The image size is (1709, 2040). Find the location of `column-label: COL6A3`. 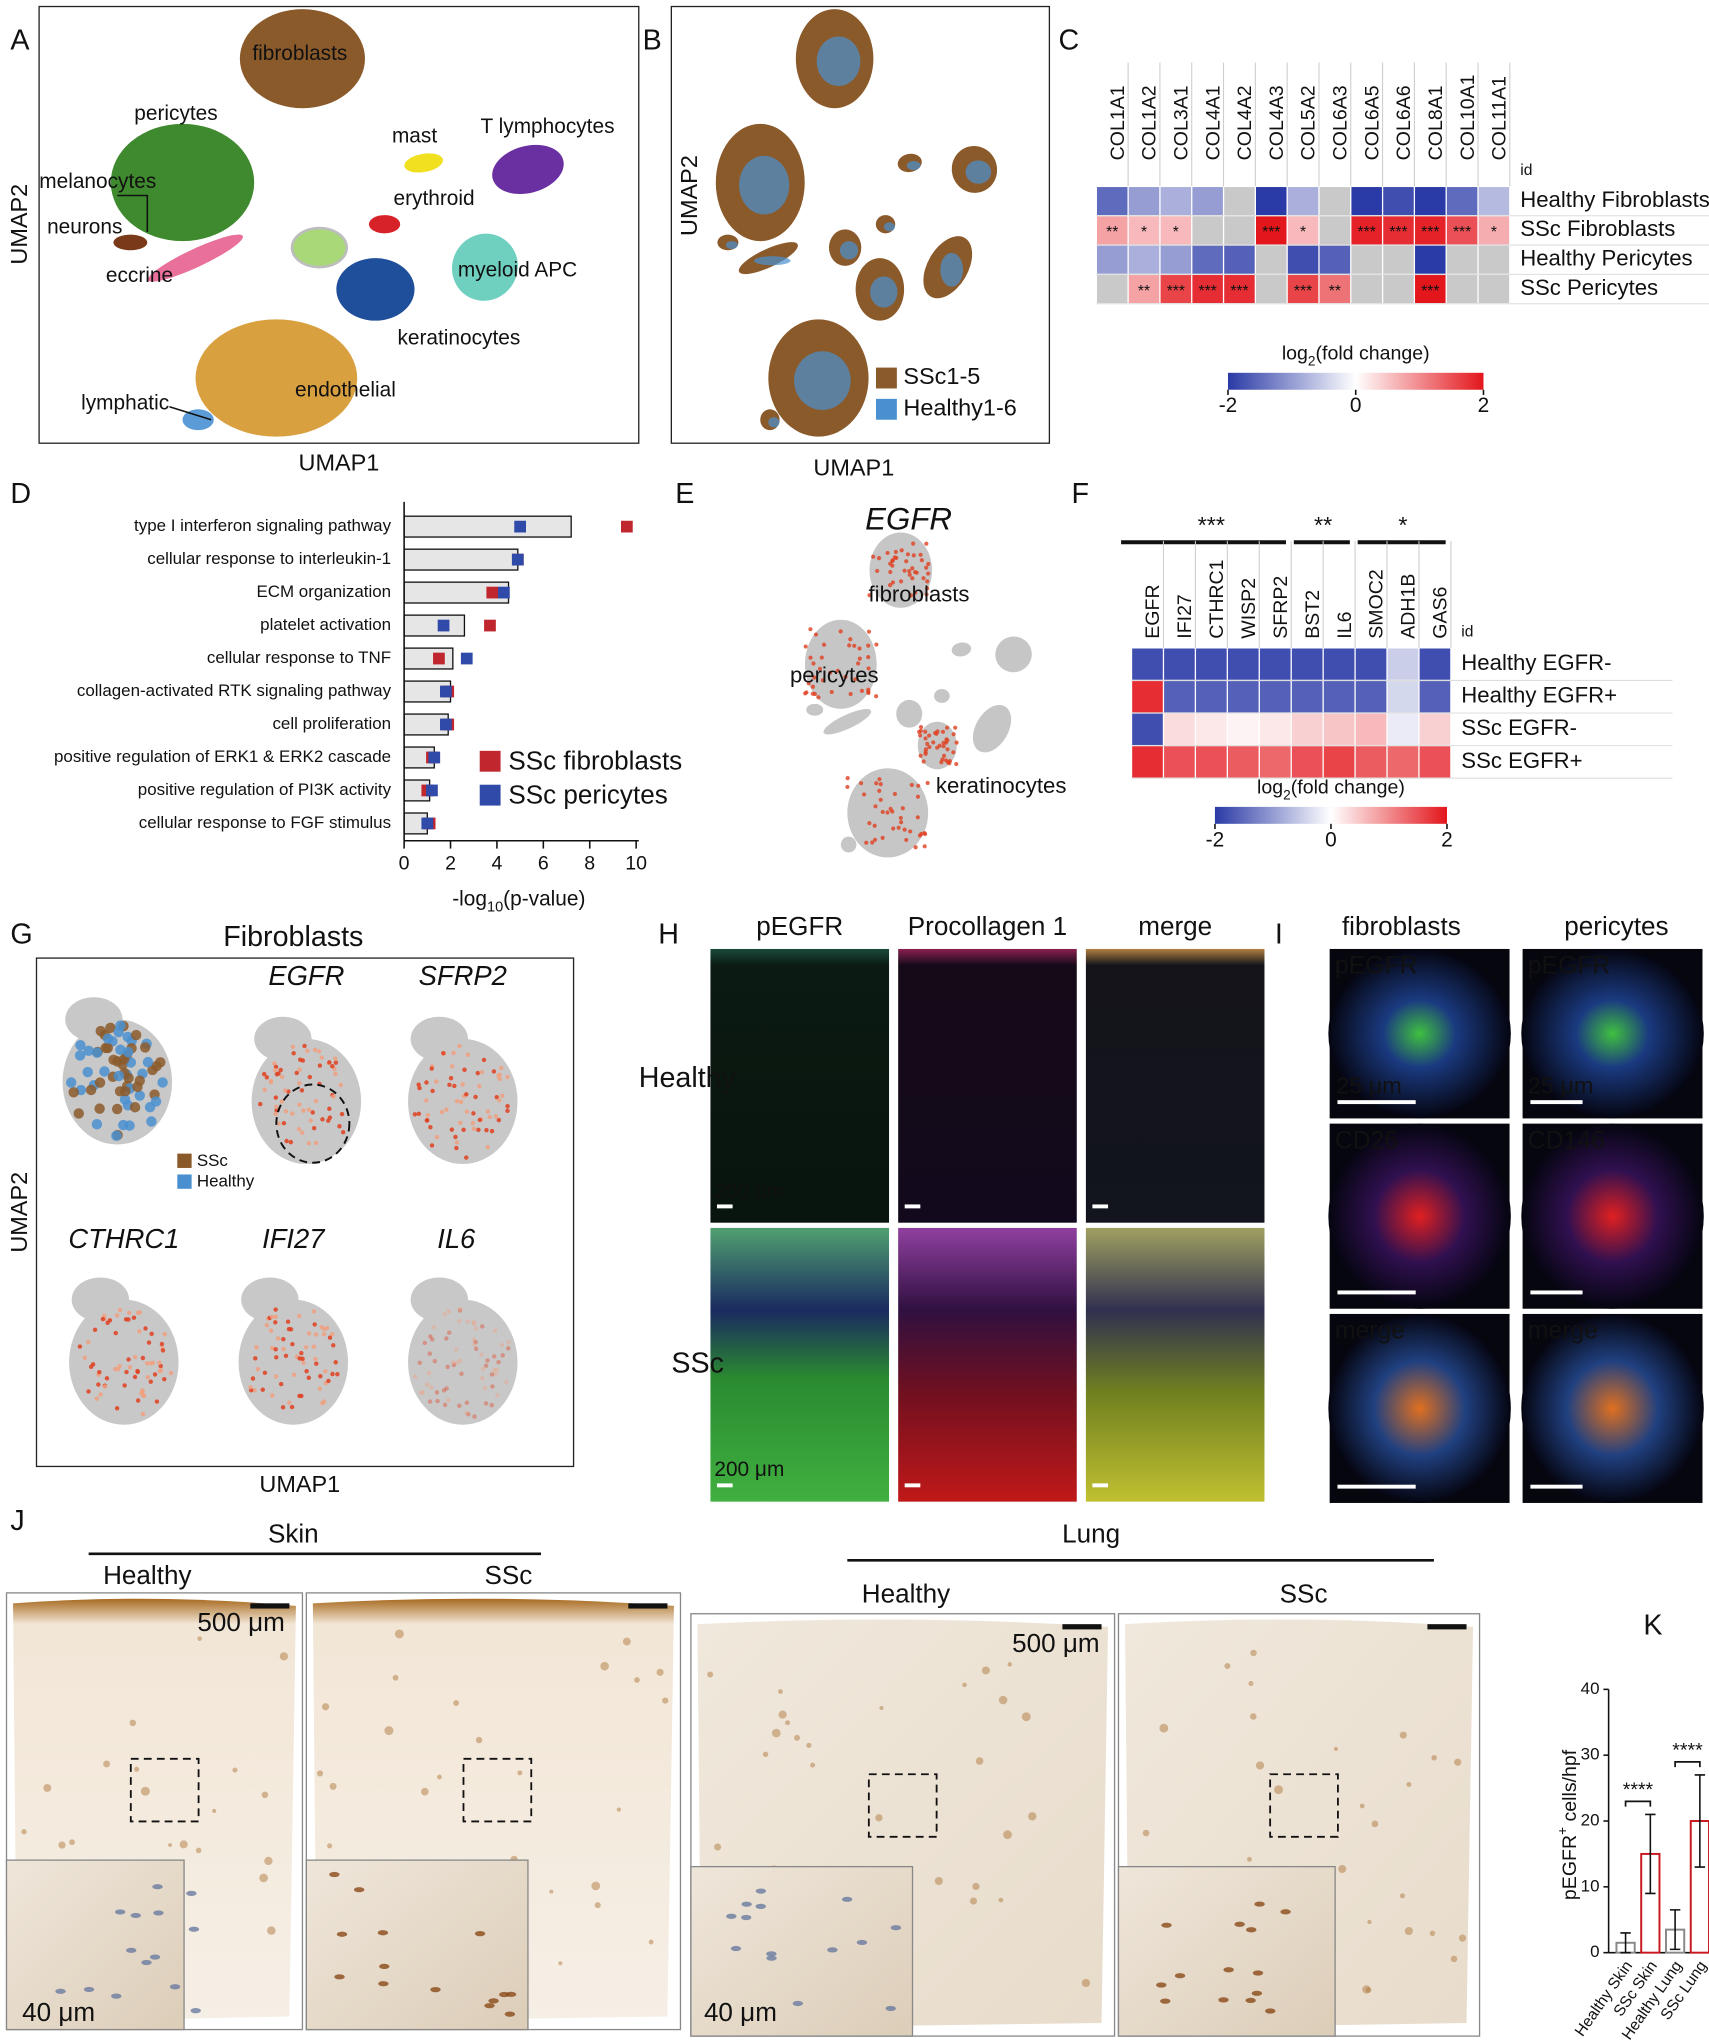

column-label: COL6A3 is located at coordinates (1341, 122).